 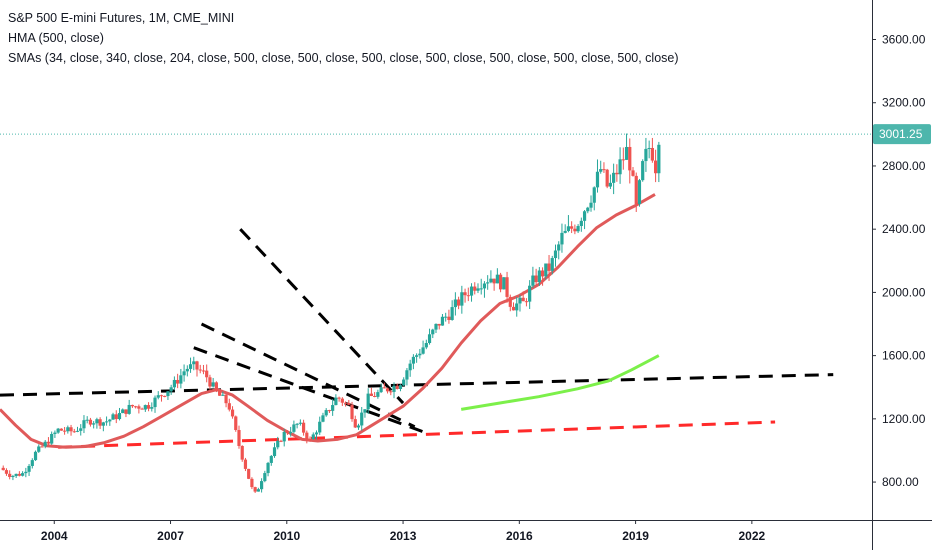 What do you see at coordinates (902, 275) in the screenshot?
I see `price-scale-background` at bounding box center [902, 275].